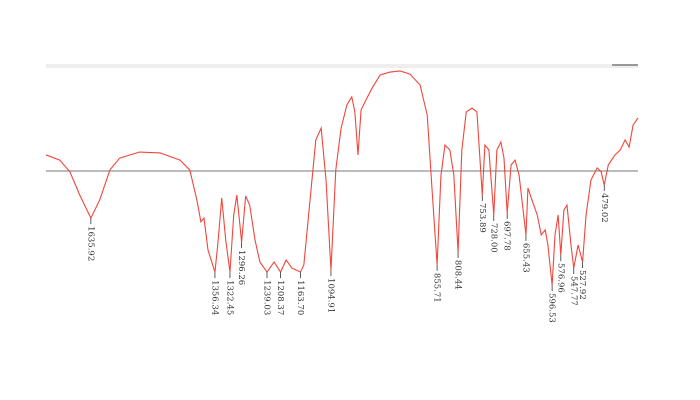  I want to click on peak-label: 1356.34, so click(214, 297).